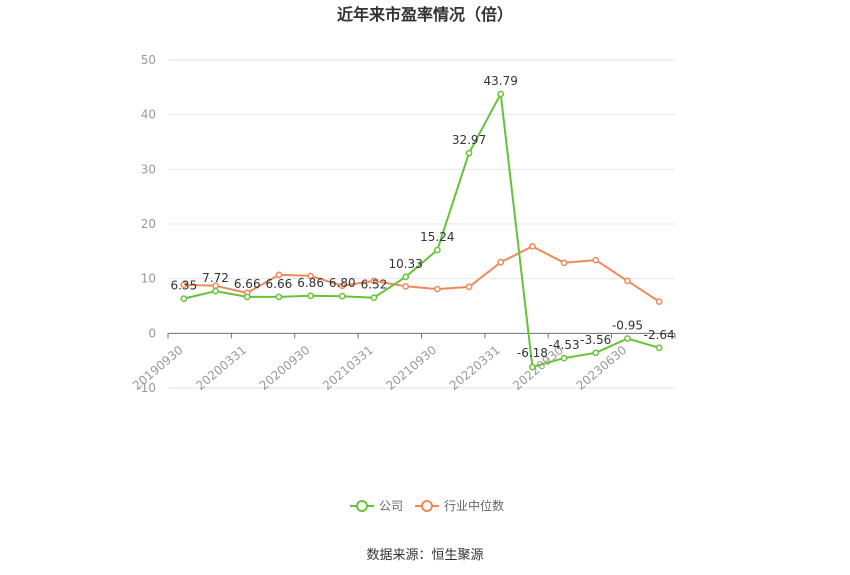 The width and height of the screenshot is (850, 575). Describe the element at coordinates (564, 345) in the screenshot. I see `company-data-label: -4.53` at that location.